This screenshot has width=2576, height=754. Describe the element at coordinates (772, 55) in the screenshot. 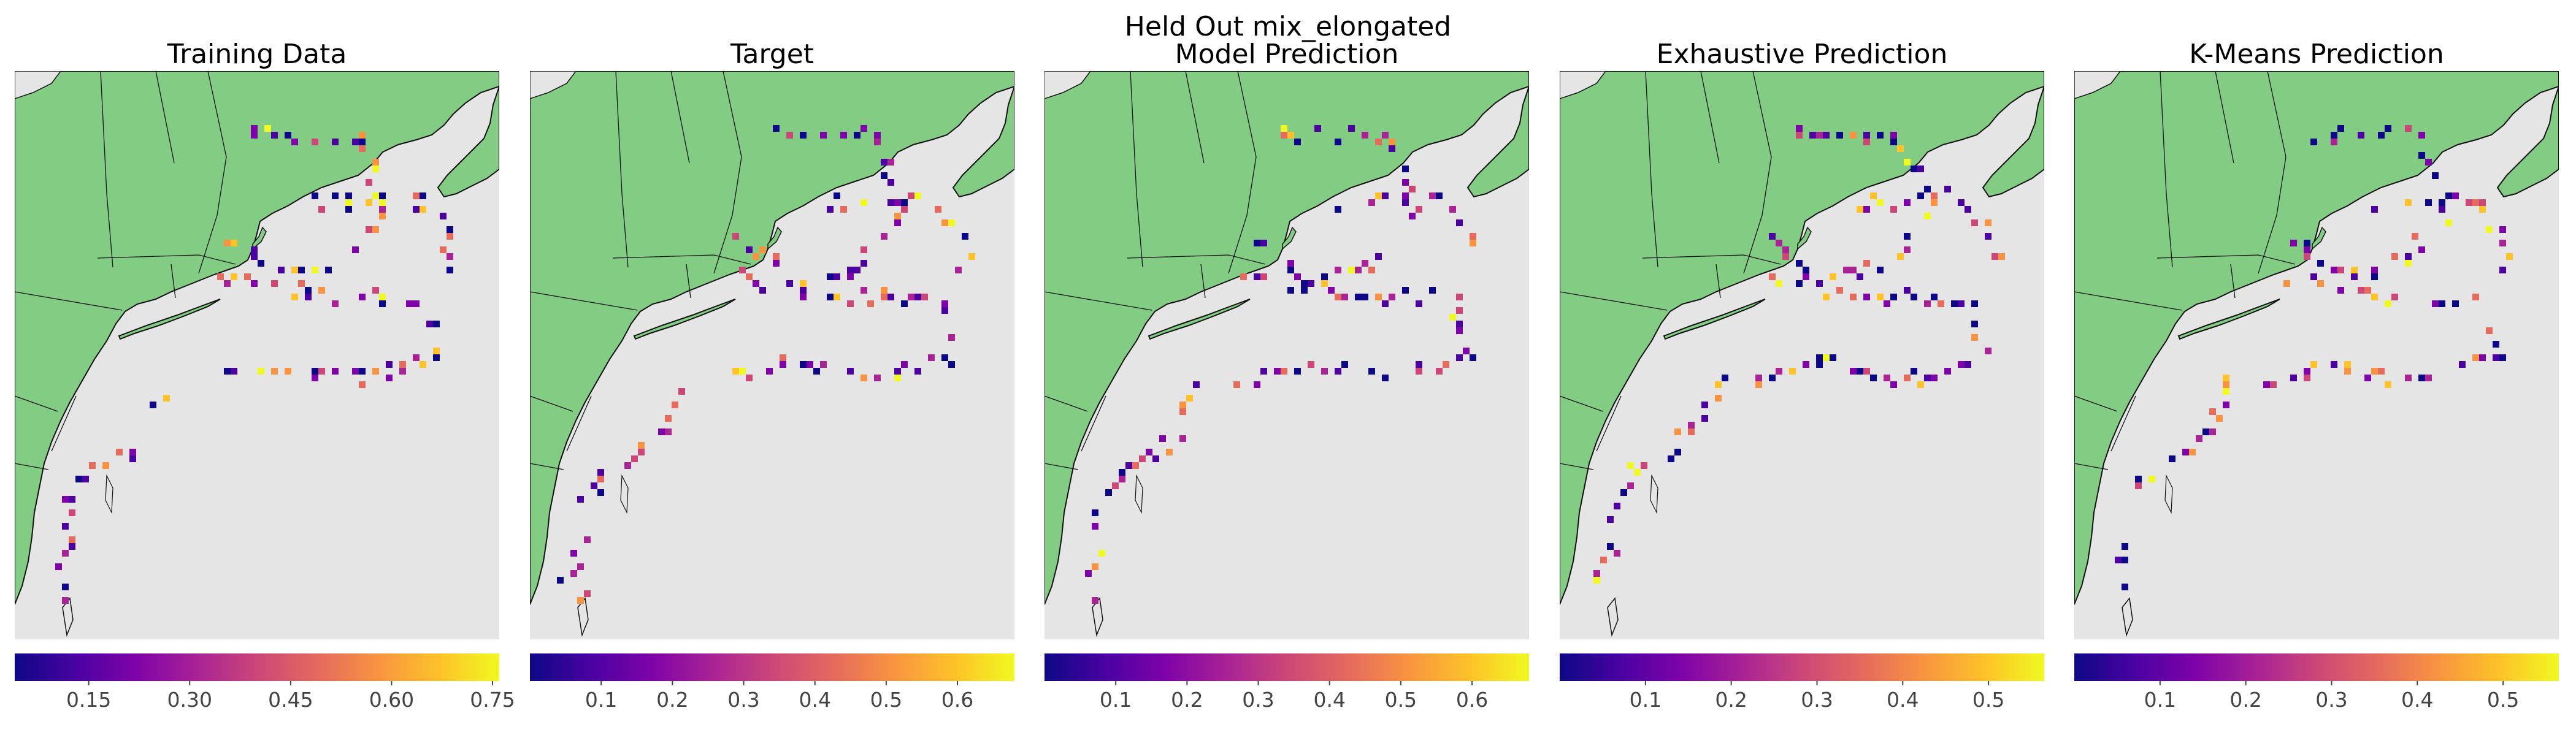

I see `panel-title: Target` at that location.